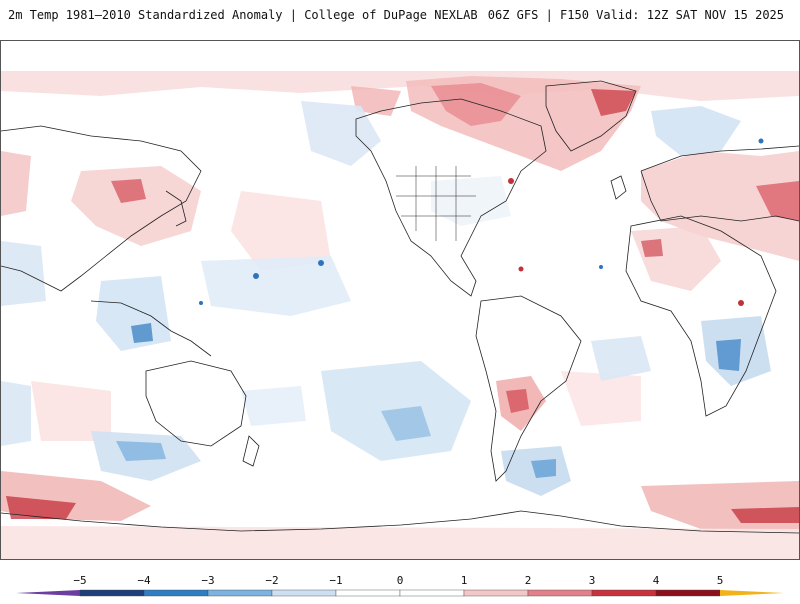 Image resolution: width=800 pixels, height=604 pixels. I want to click on colorbar-svg: −5 −4 −3 −2 −1 0 1 2 3 4 5, so click(400, 585).